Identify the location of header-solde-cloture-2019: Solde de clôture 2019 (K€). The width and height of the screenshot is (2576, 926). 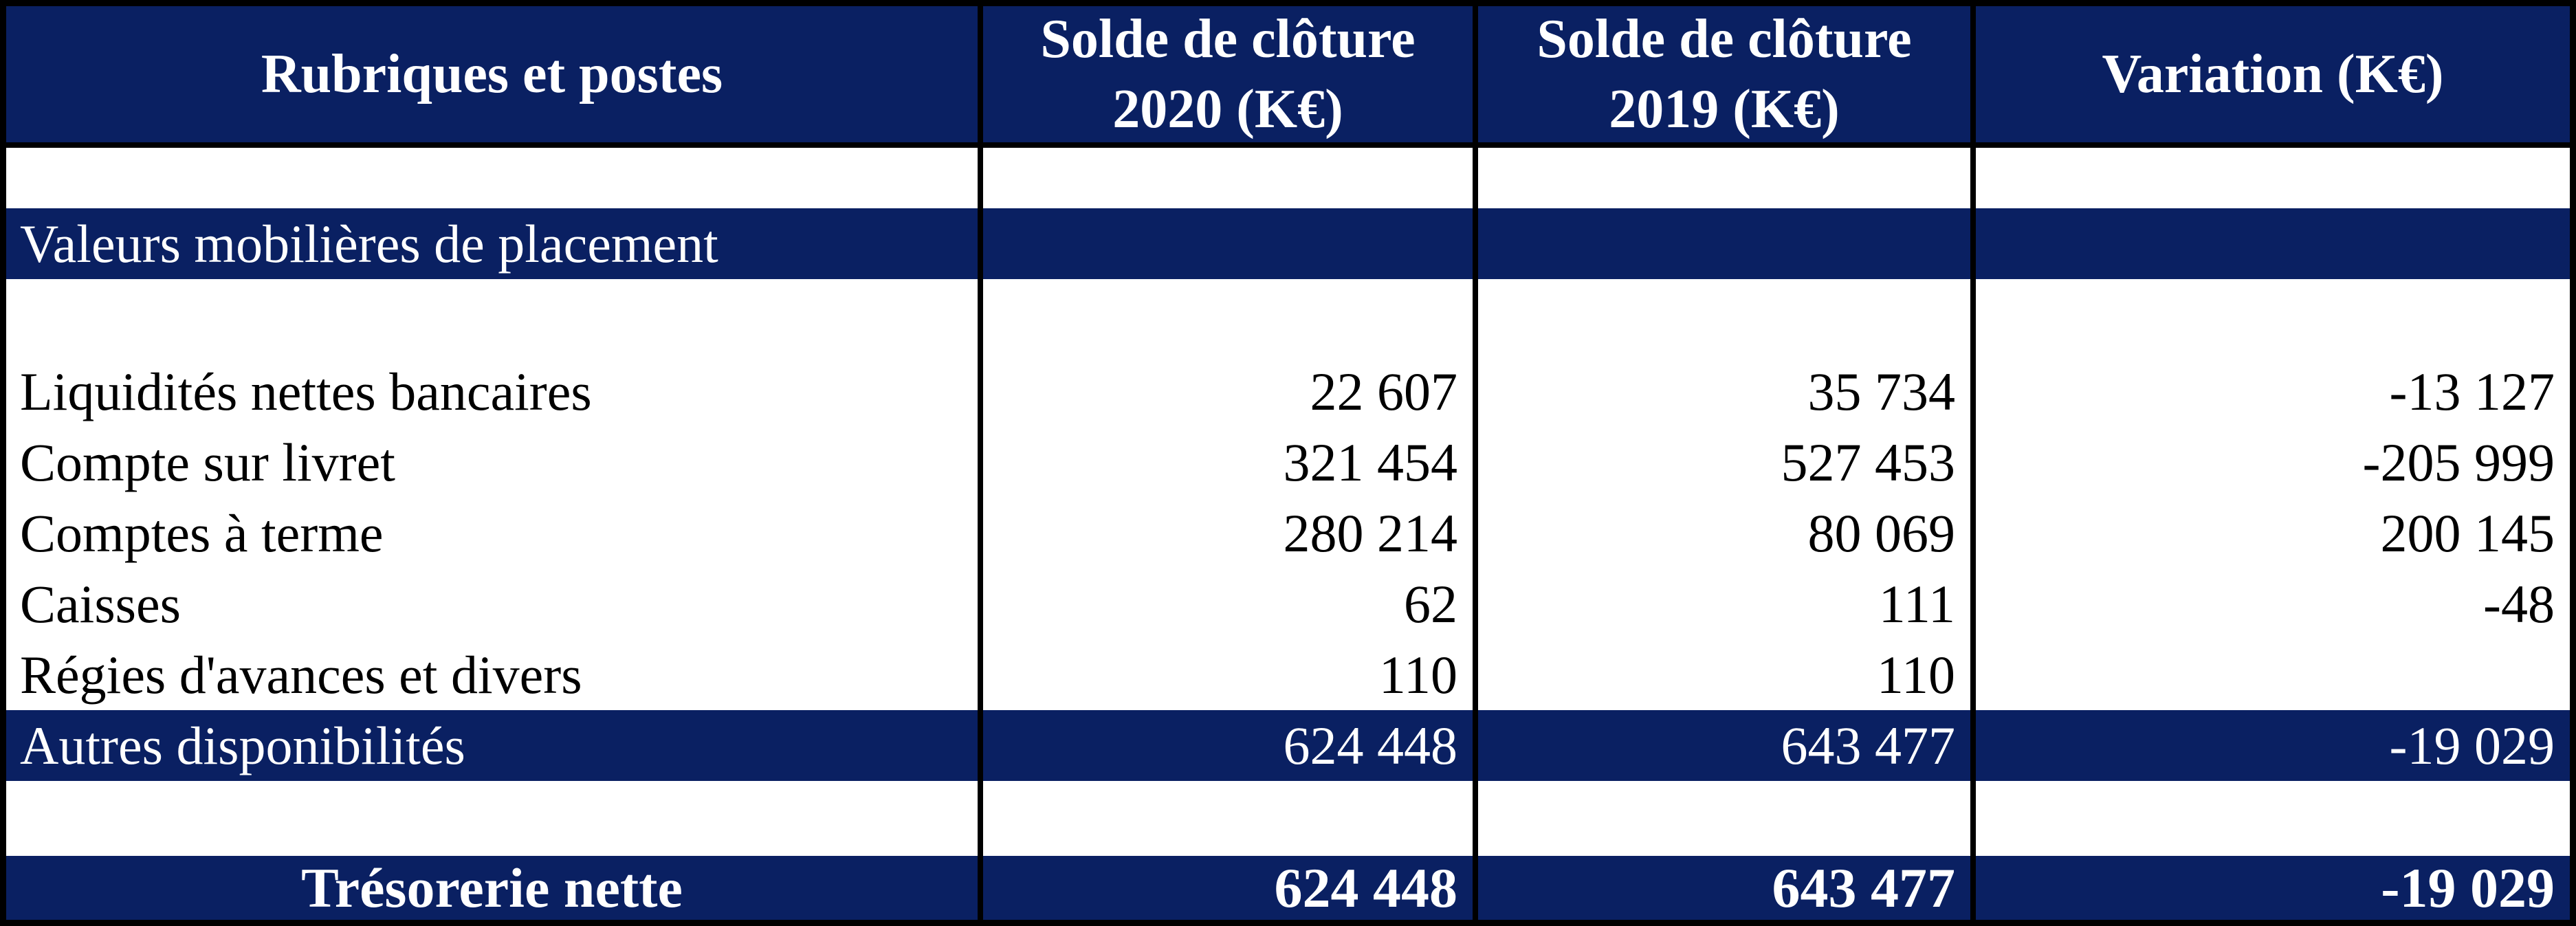
(1727, 77).